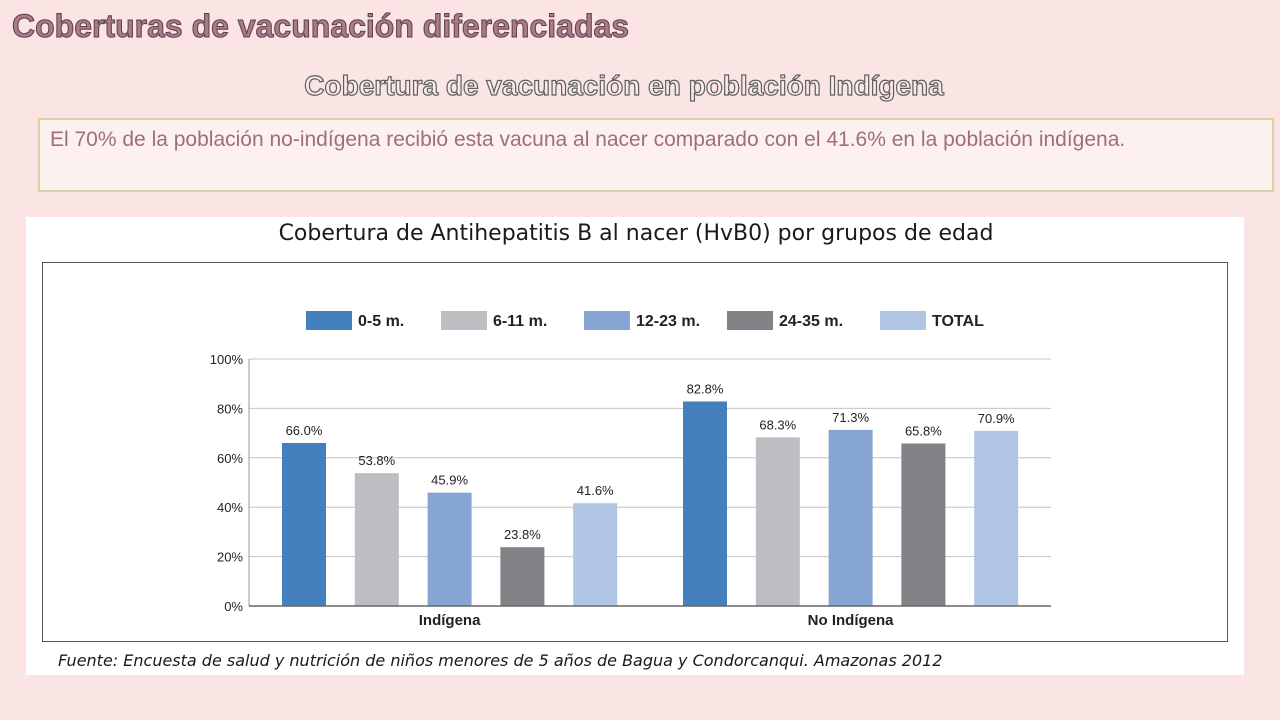 The height and width of the screenshot is (720, 1280). I want to click on y-tick-label: 100%, so click(227, 359).